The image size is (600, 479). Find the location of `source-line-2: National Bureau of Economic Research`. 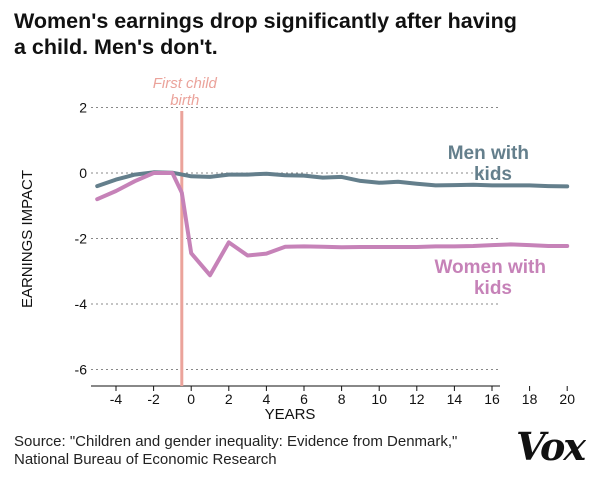

source-line-2: National Bureau of Economic Research is located at coordinates (145, 459).